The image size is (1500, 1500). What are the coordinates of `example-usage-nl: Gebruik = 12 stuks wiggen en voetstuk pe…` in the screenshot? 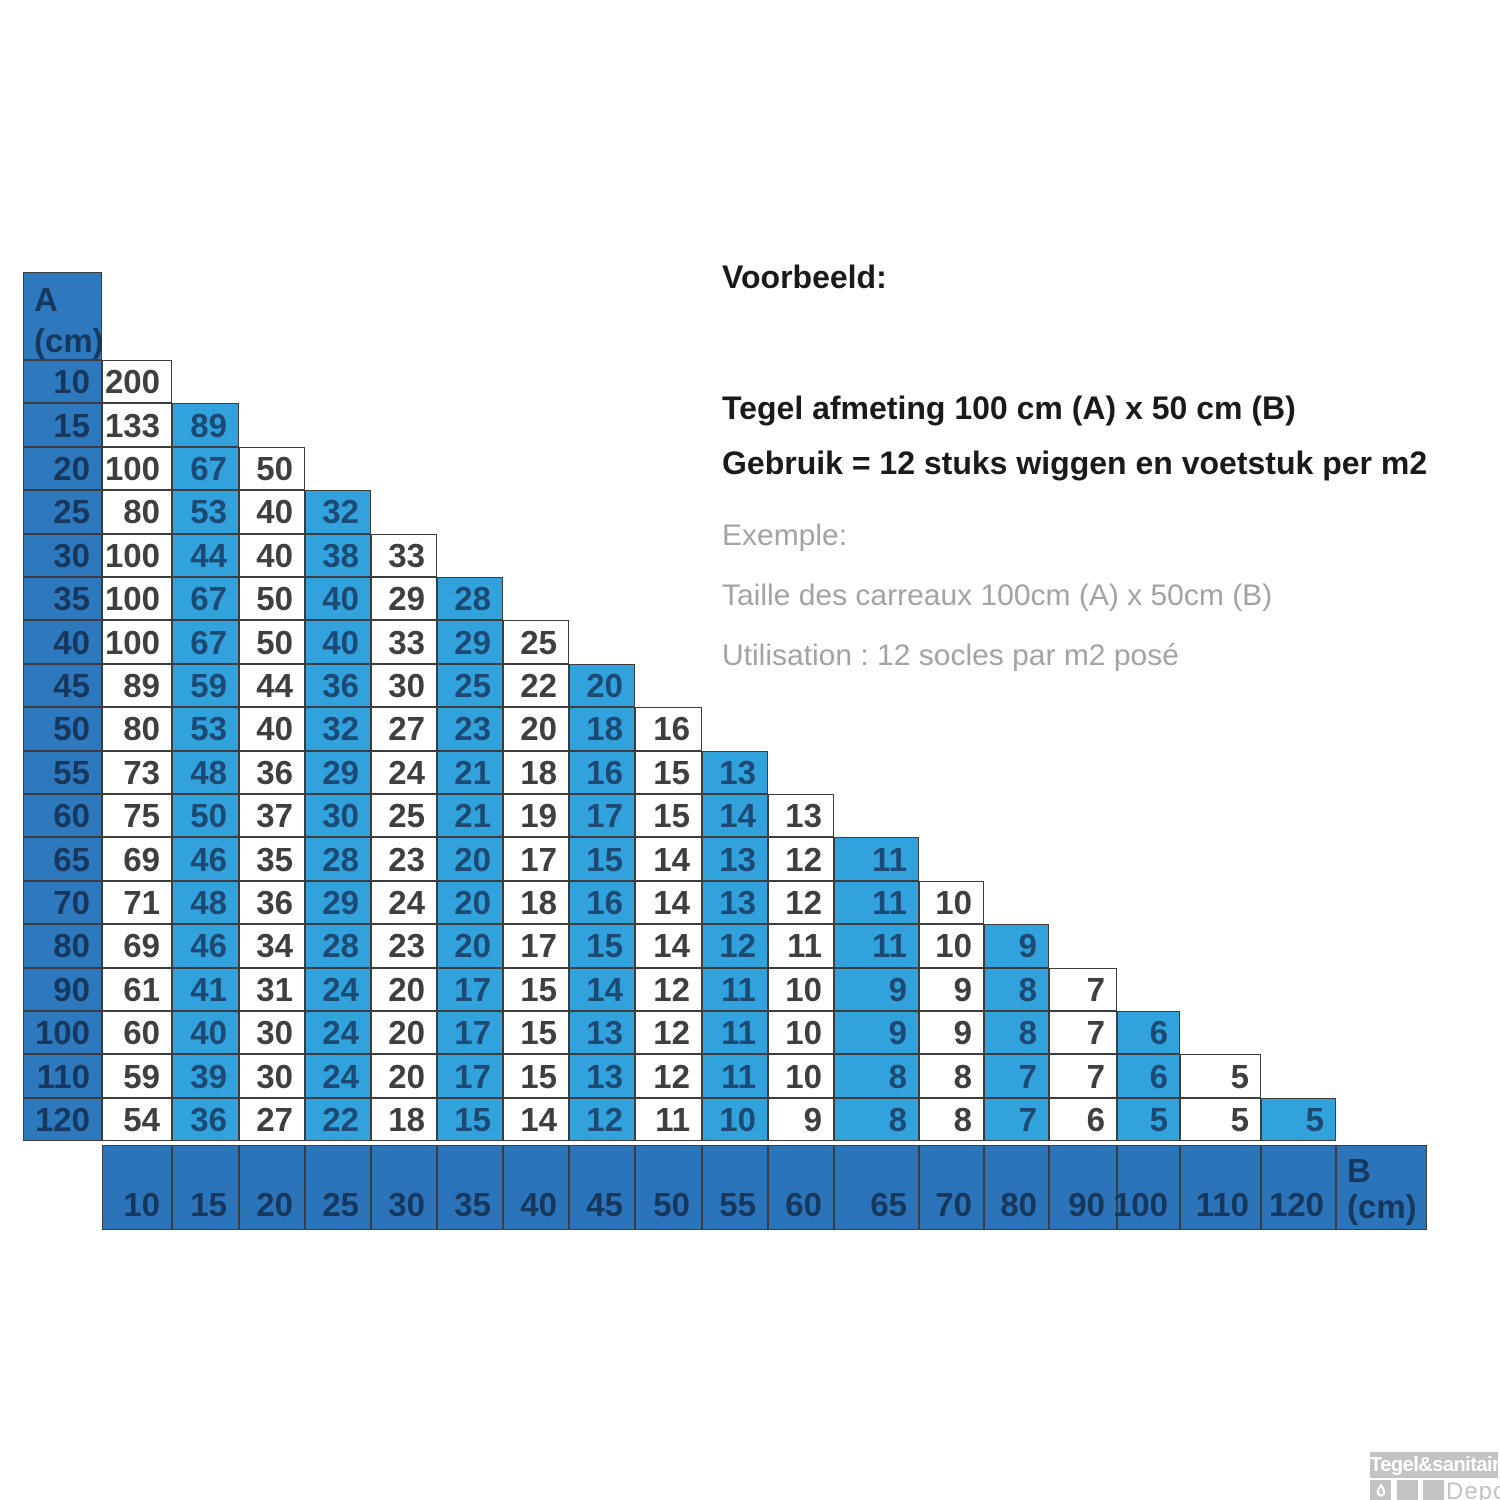 It's located at (1075, 463).